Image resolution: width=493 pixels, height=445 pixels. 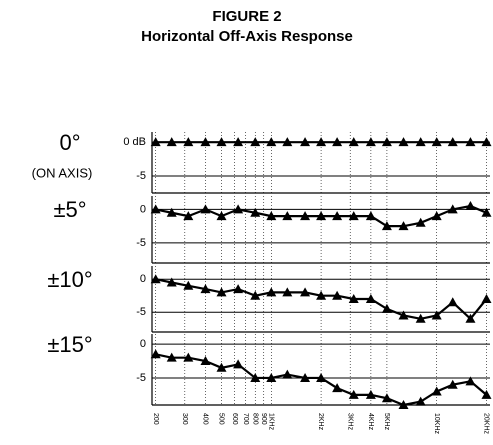 What do you see at coordinates (486, 424) in the screenshot?
I see `x-tick-label: 20KHz` at bounding box center [486, 424].